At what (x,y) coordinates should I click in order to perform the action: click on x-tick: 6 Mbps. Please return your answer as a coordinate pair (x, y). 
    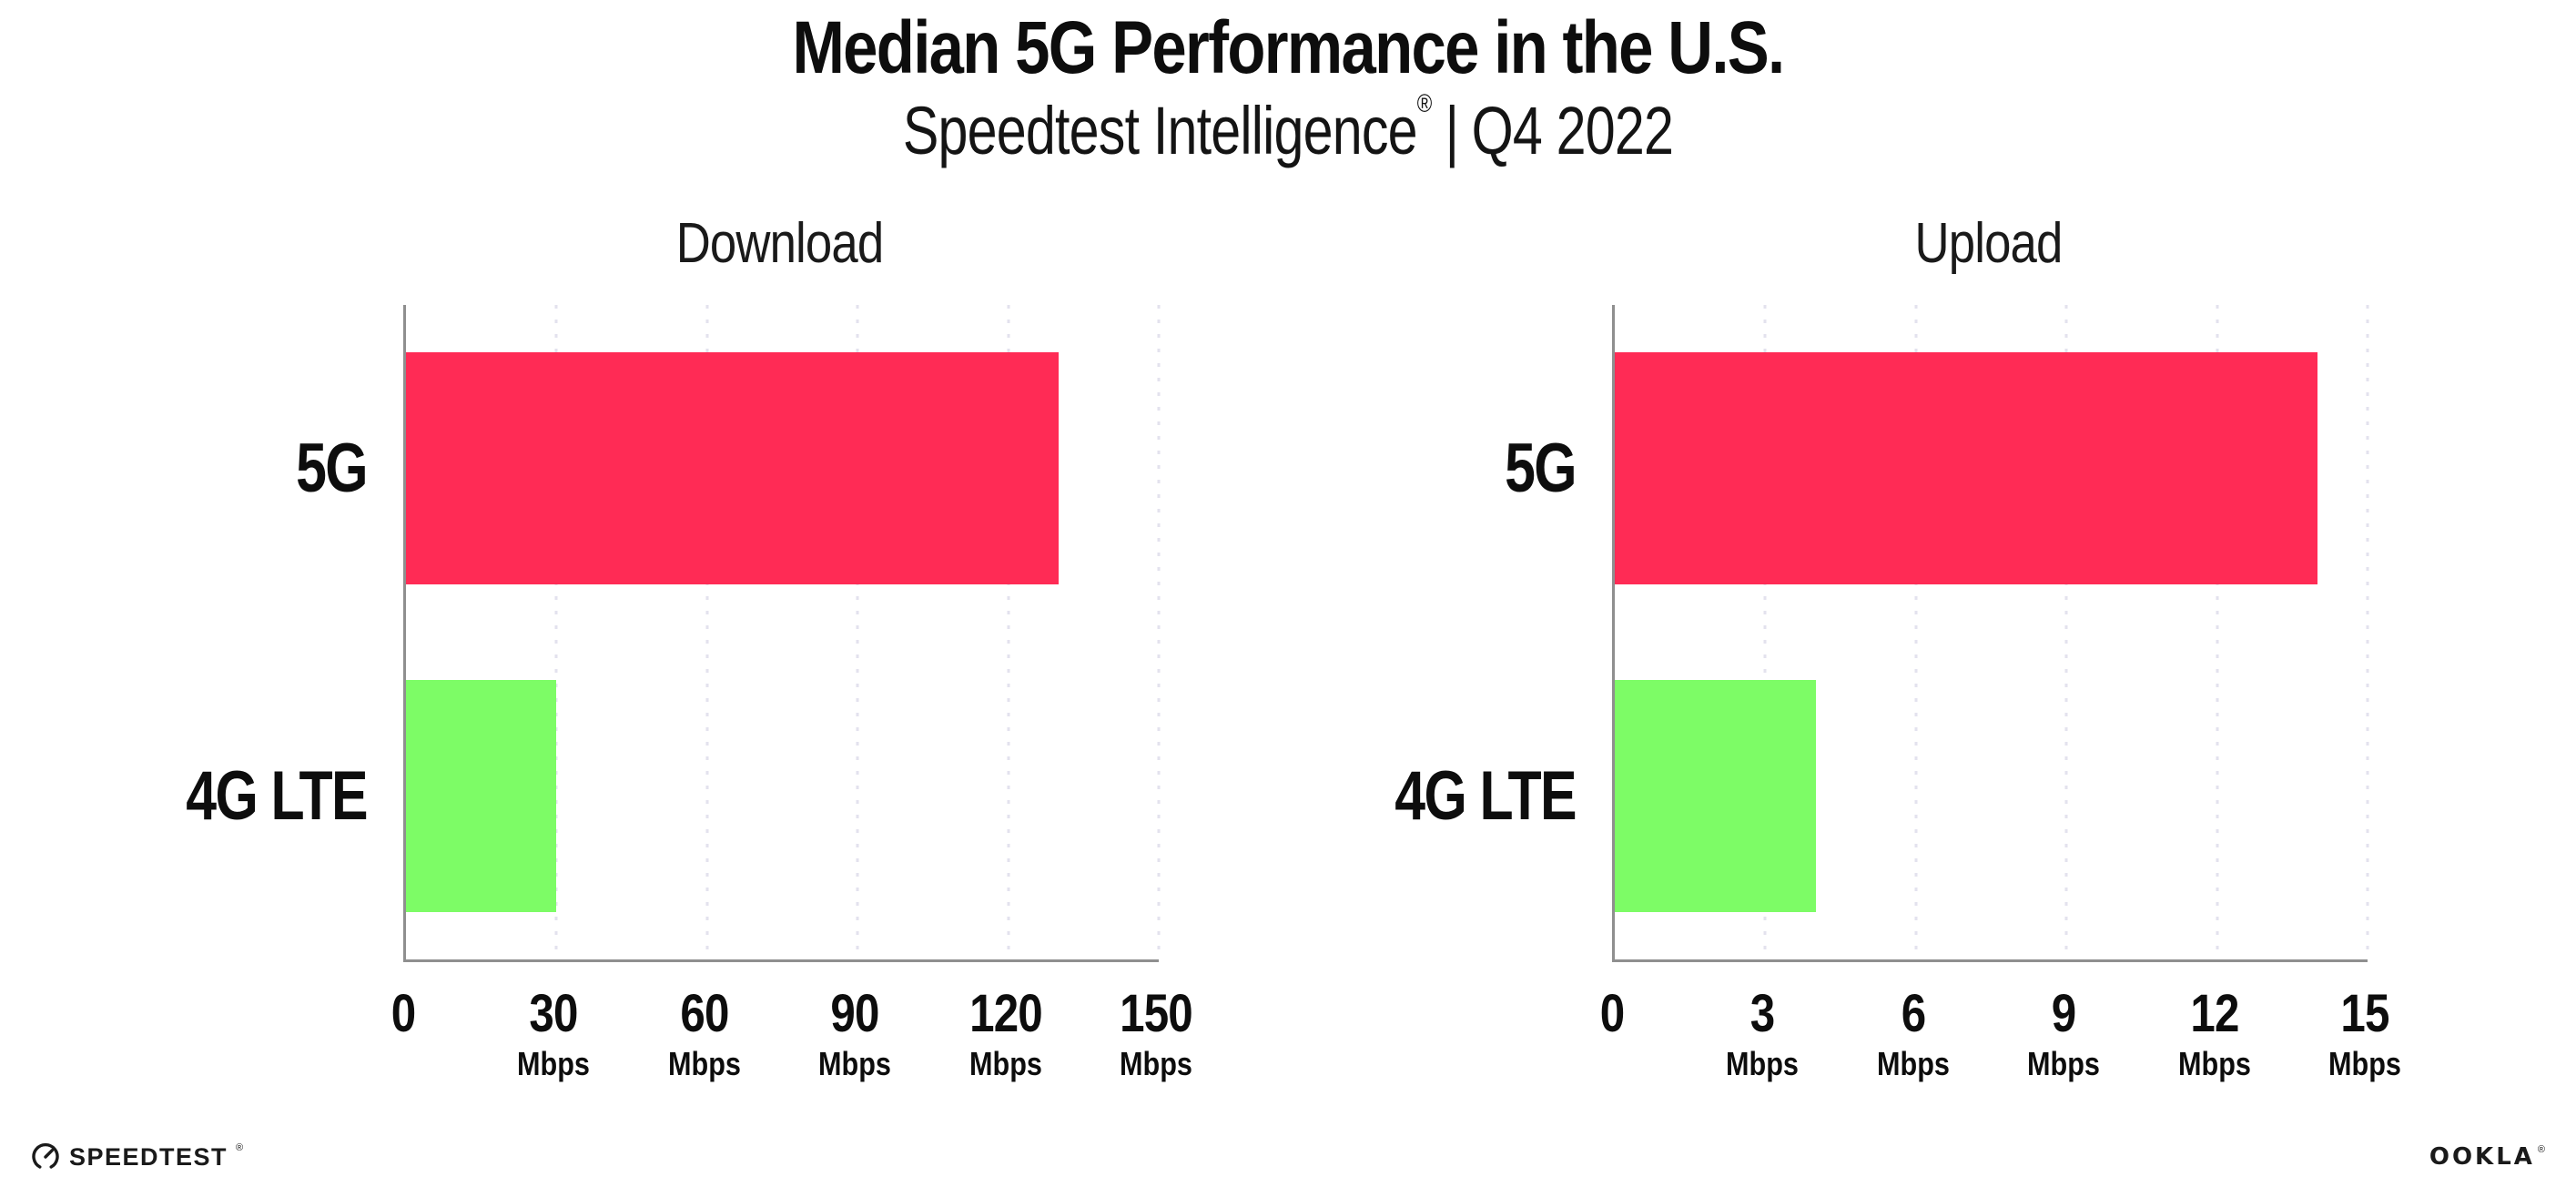
    Looking at the image, I should click on (1913, 1034).